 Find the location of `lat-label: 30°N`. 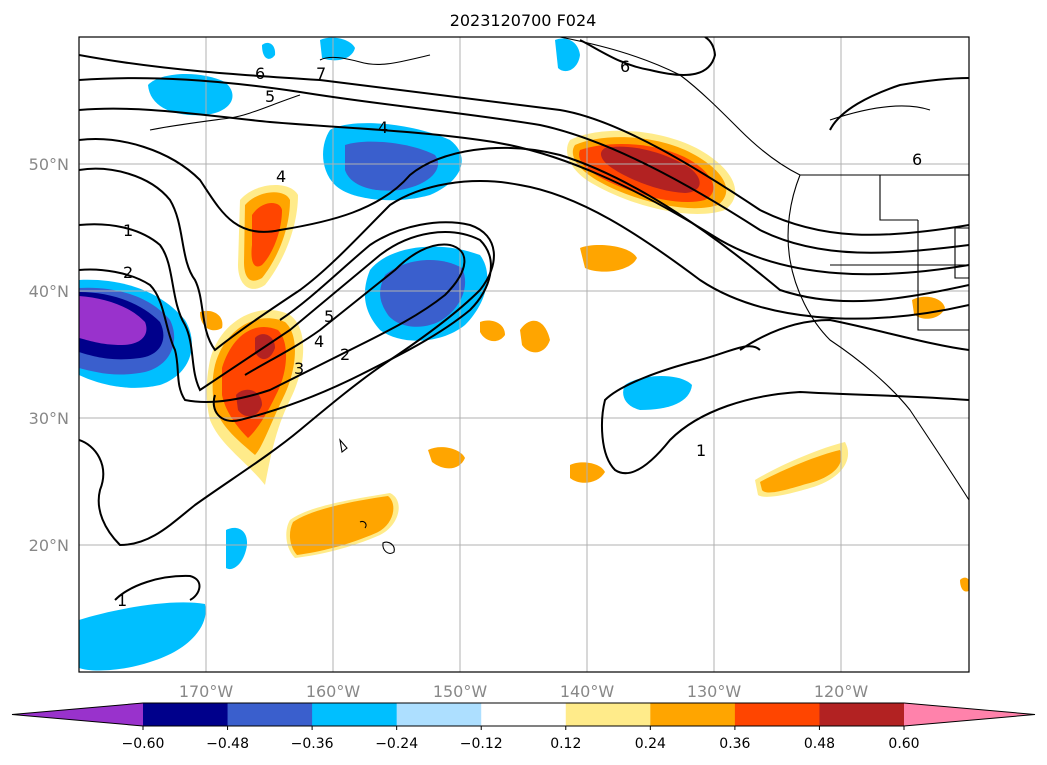

lat-label: 30°N is located at coordinates (49, 418).